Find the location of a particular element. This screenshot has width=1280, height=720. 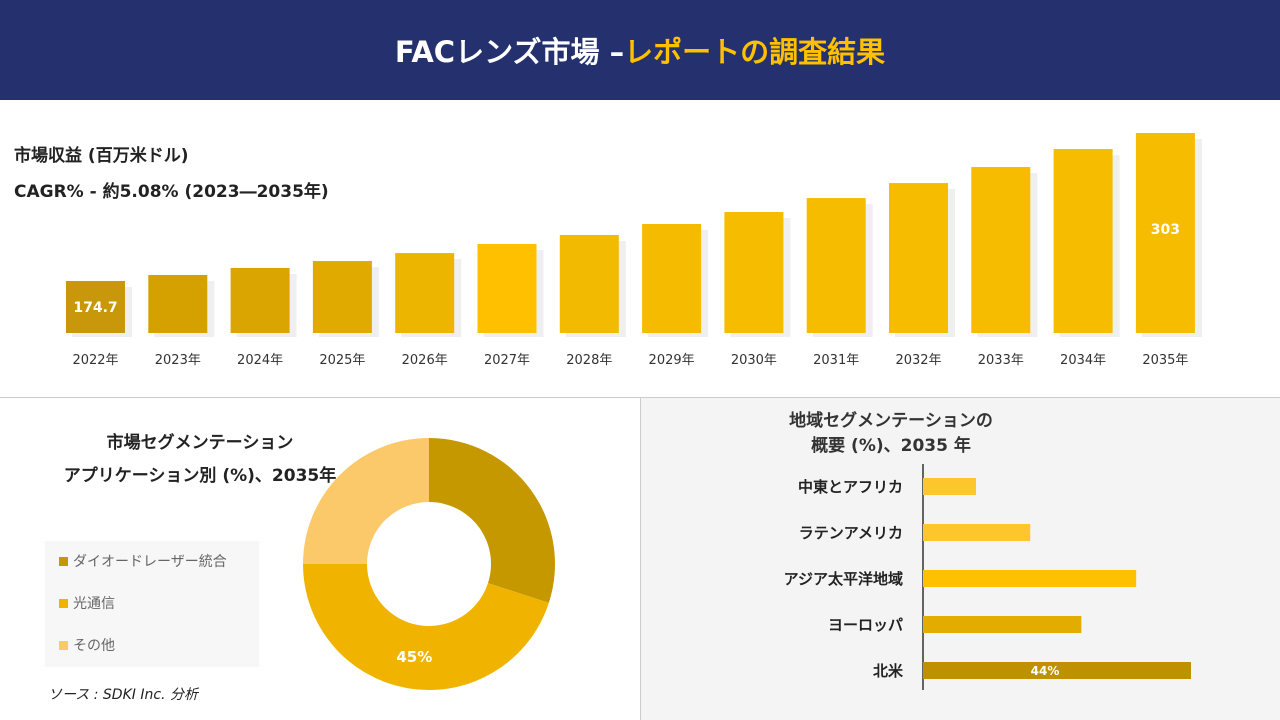

x-tick-label: 2023年 is located at coordinates (178, 360).